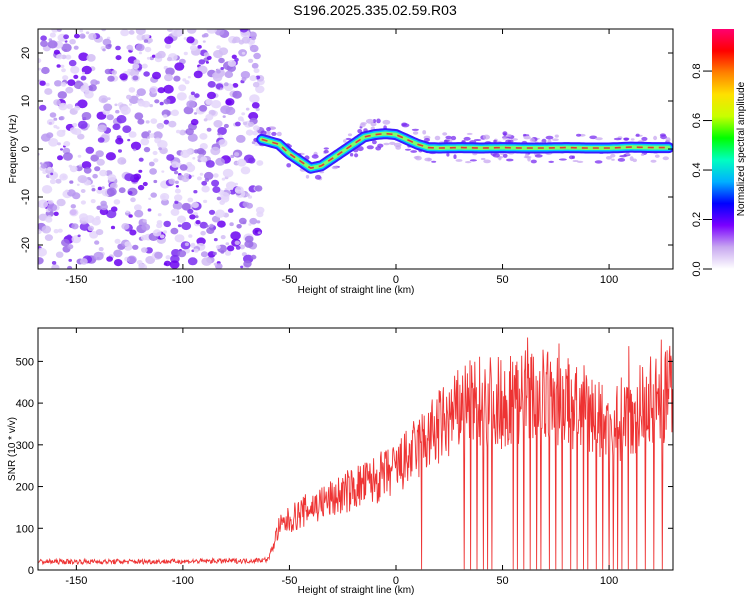 The height and width of the screenshot is (600, 750). Describe the element at coordinates (26, 245) in the screenshot. I see `top-y-tick-label: -20` at that location.